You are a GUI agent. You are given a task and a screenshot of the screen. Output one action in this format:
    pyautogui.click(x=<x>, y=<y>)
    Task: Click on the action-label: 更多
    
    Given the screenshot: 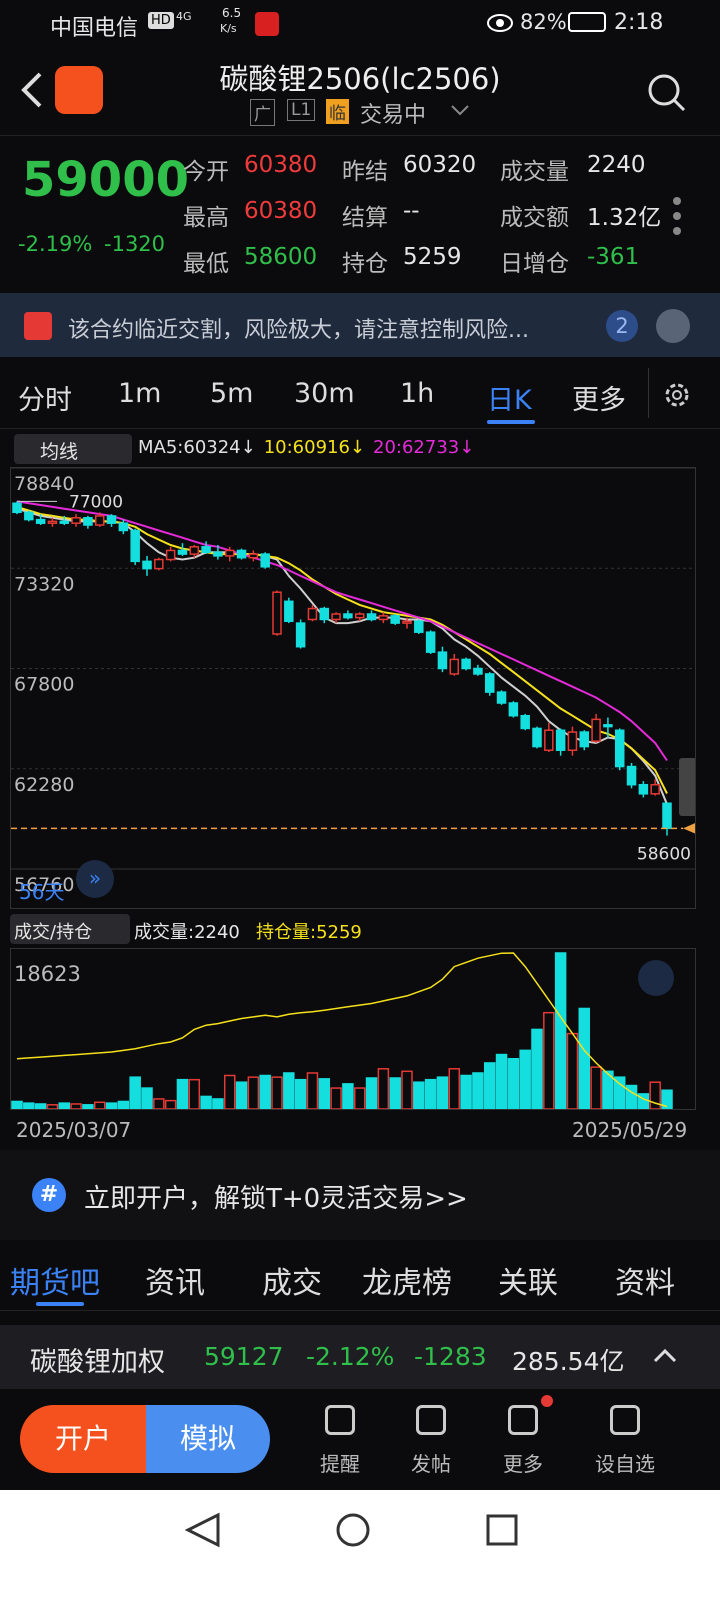 What is the action you would take?
    pyautogui.click(x=523, y=1464)
    